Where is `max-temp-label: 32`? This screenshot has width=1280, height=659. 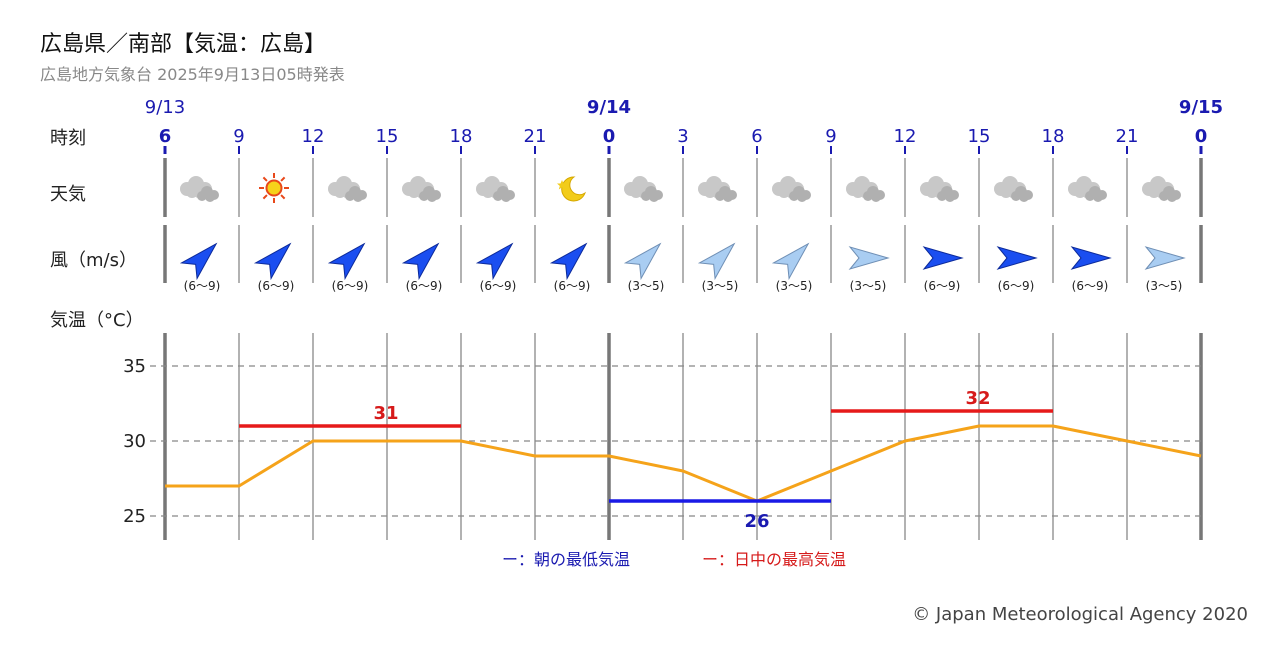 max-temp-label: 32 is located at coordinates (977, 398).